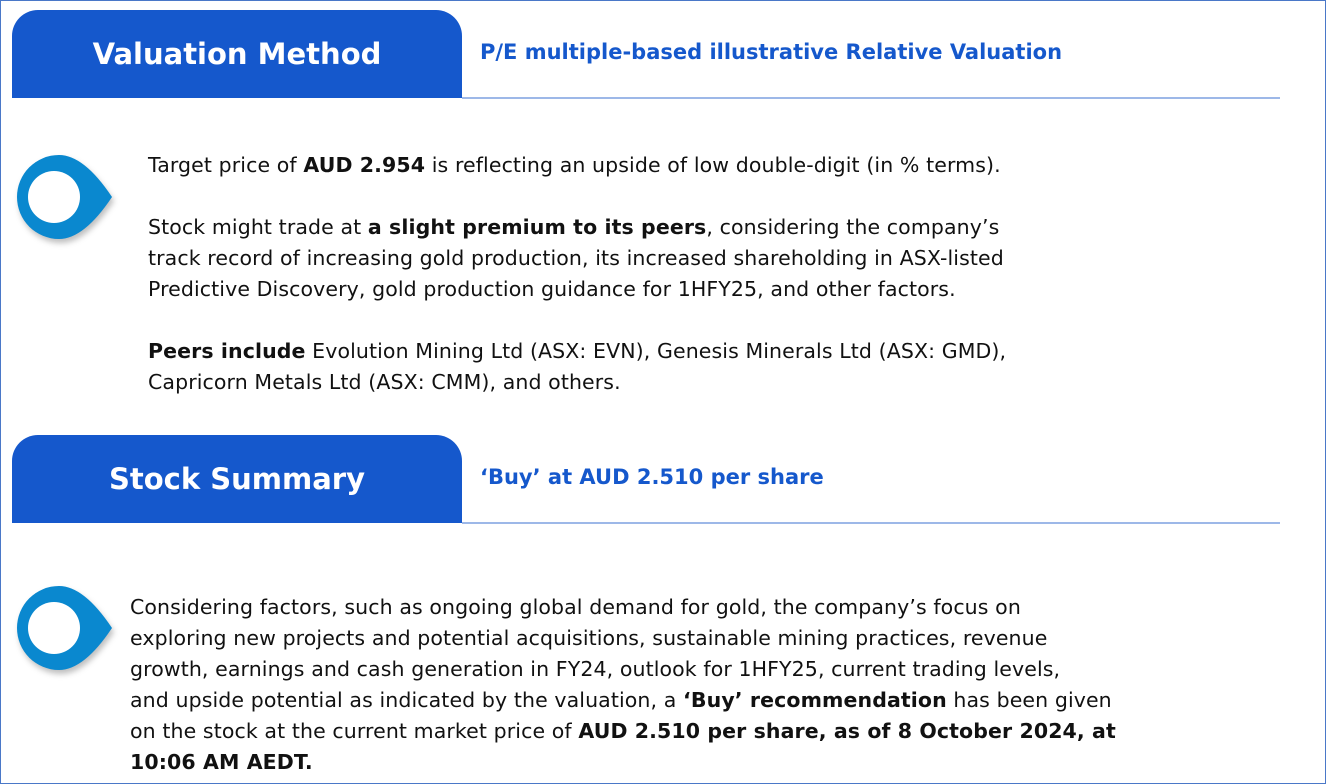 The width and height of the screenshot is (1326, 784). What do you see at coordinates (853, 227) in the screenshot?
I see `text: , considering the company’s` at bounding box center [853, 227].